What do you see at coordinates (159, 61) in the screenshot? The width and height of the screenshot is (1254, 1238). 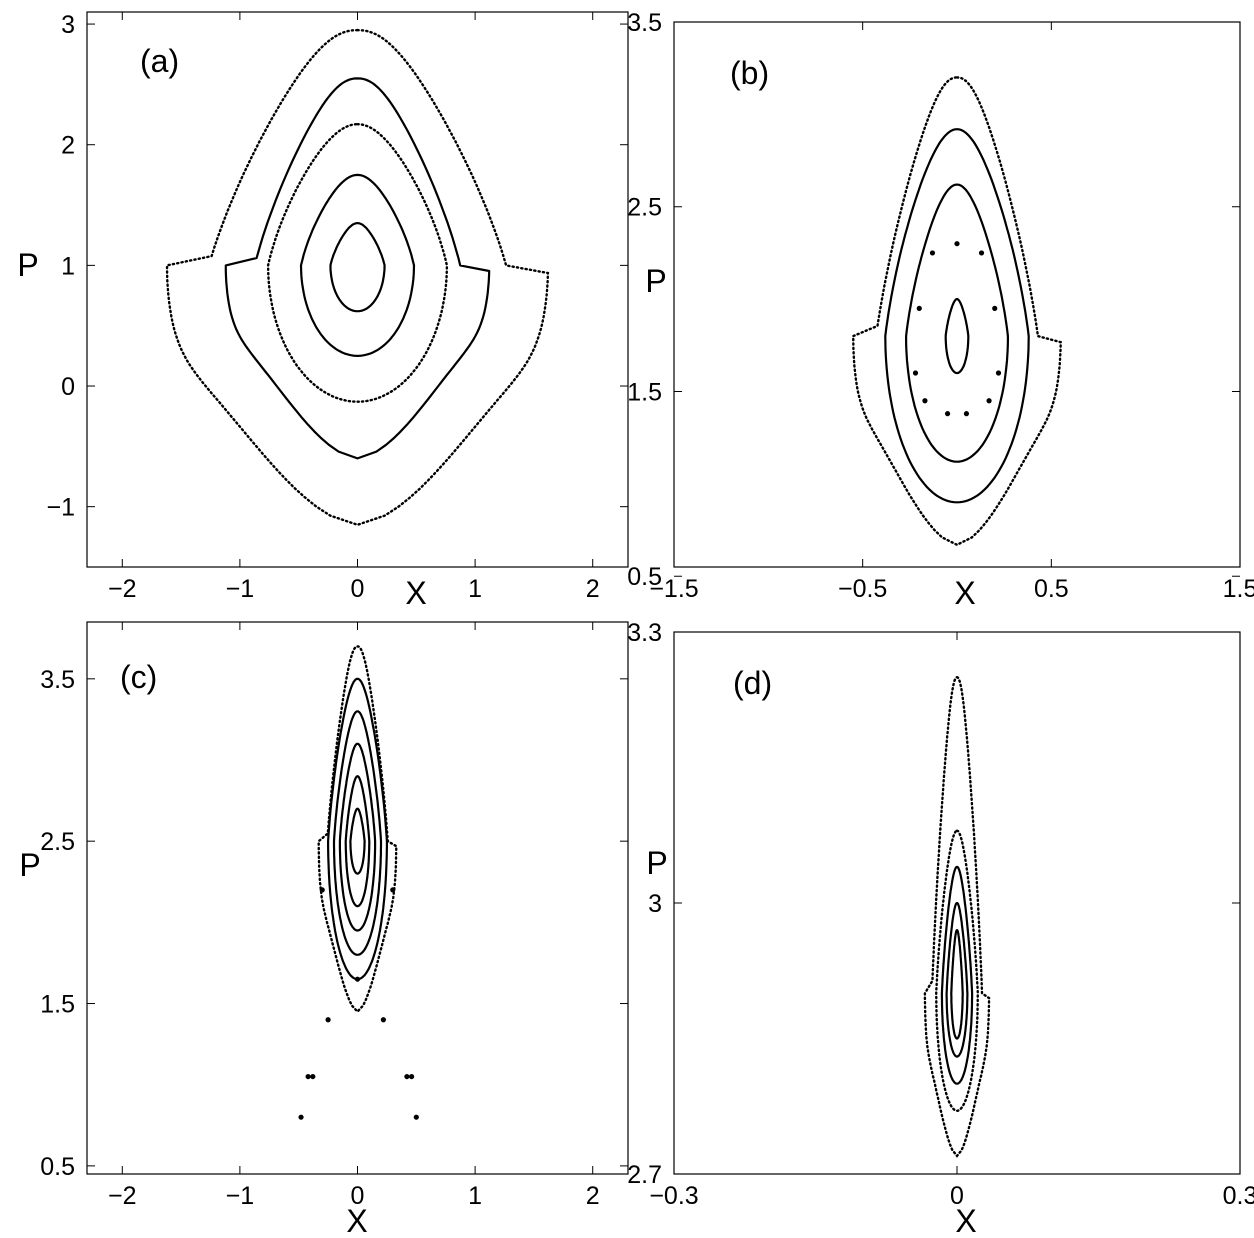 I see `panel-label: (a)` at bounding box center [159, 61].